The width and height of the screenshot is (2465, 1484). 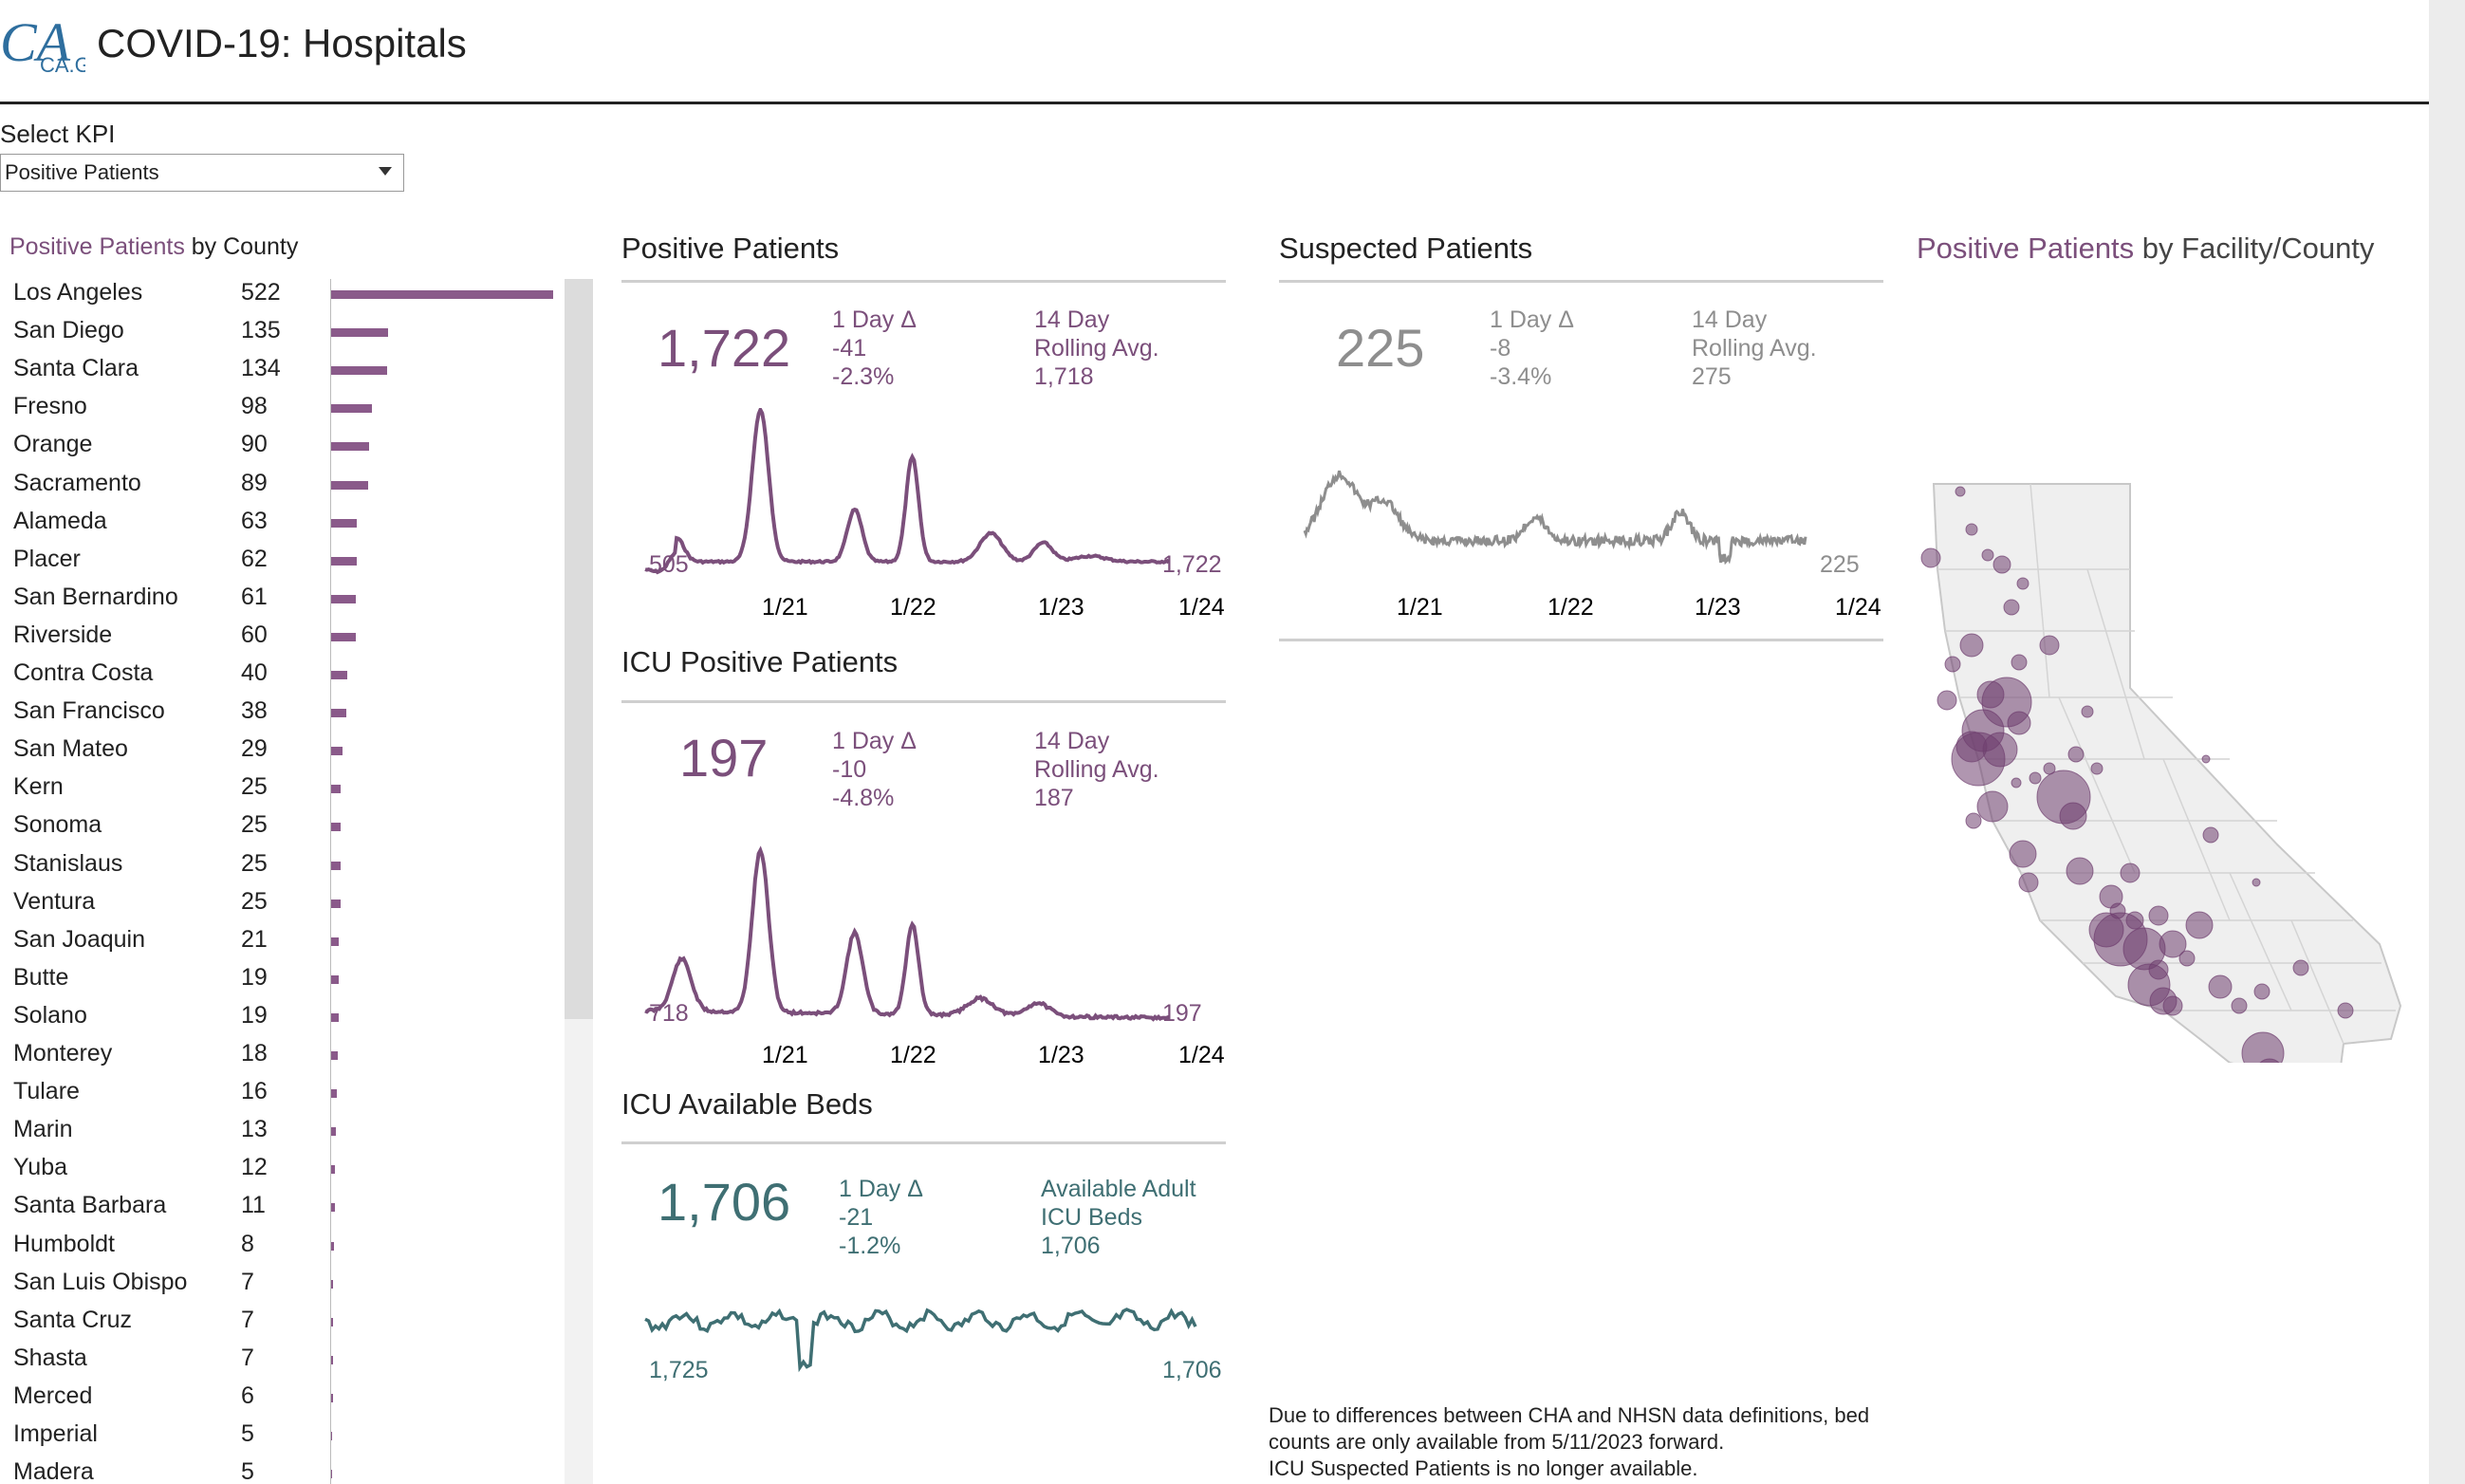 I want to click on county-row: Monterey 18, so click(x=289, y=1059).